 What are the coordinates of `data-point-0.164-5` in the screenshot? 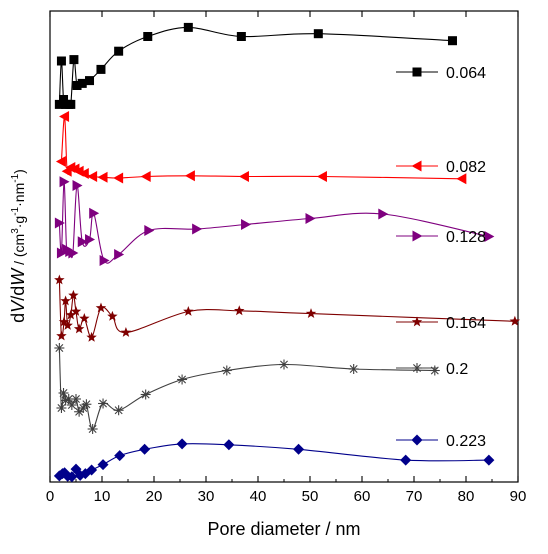 It's located at (70, 314).